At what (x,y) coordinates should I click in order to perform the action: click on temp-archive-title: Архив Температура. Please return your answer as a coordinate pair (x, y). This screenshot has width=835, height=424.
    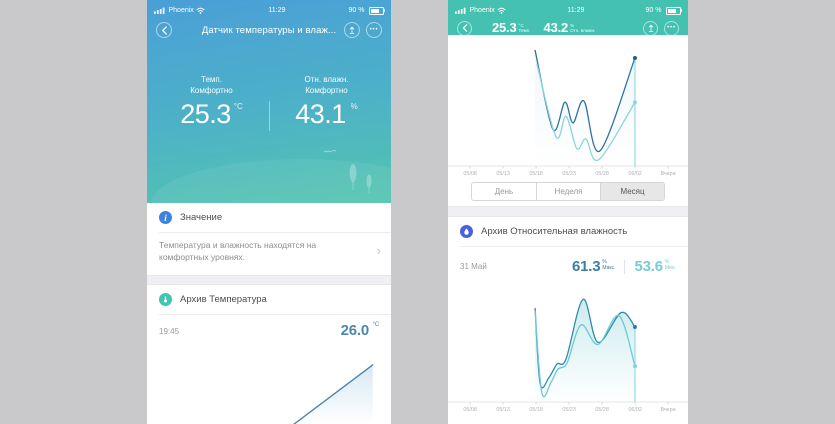
    Looking at the image, I should click on (223, 299).